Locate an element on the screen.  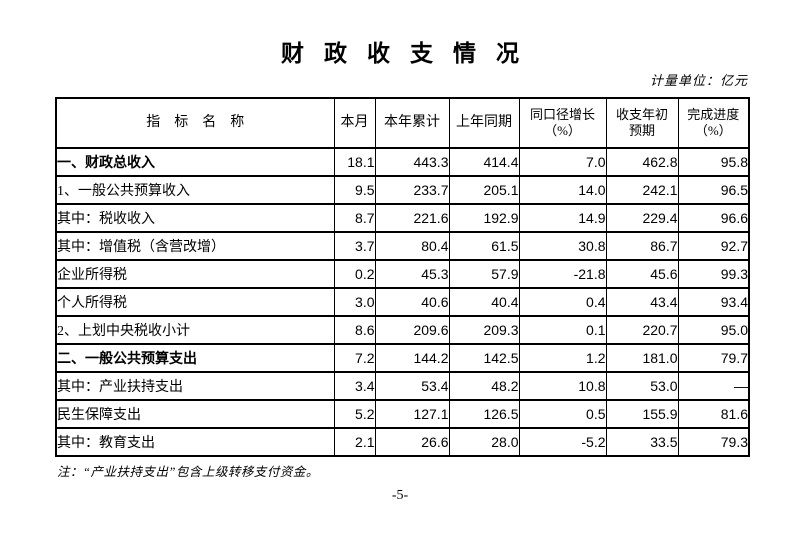
row-label: 2、上划中央税收小计 is located at coordinates (195, 330).